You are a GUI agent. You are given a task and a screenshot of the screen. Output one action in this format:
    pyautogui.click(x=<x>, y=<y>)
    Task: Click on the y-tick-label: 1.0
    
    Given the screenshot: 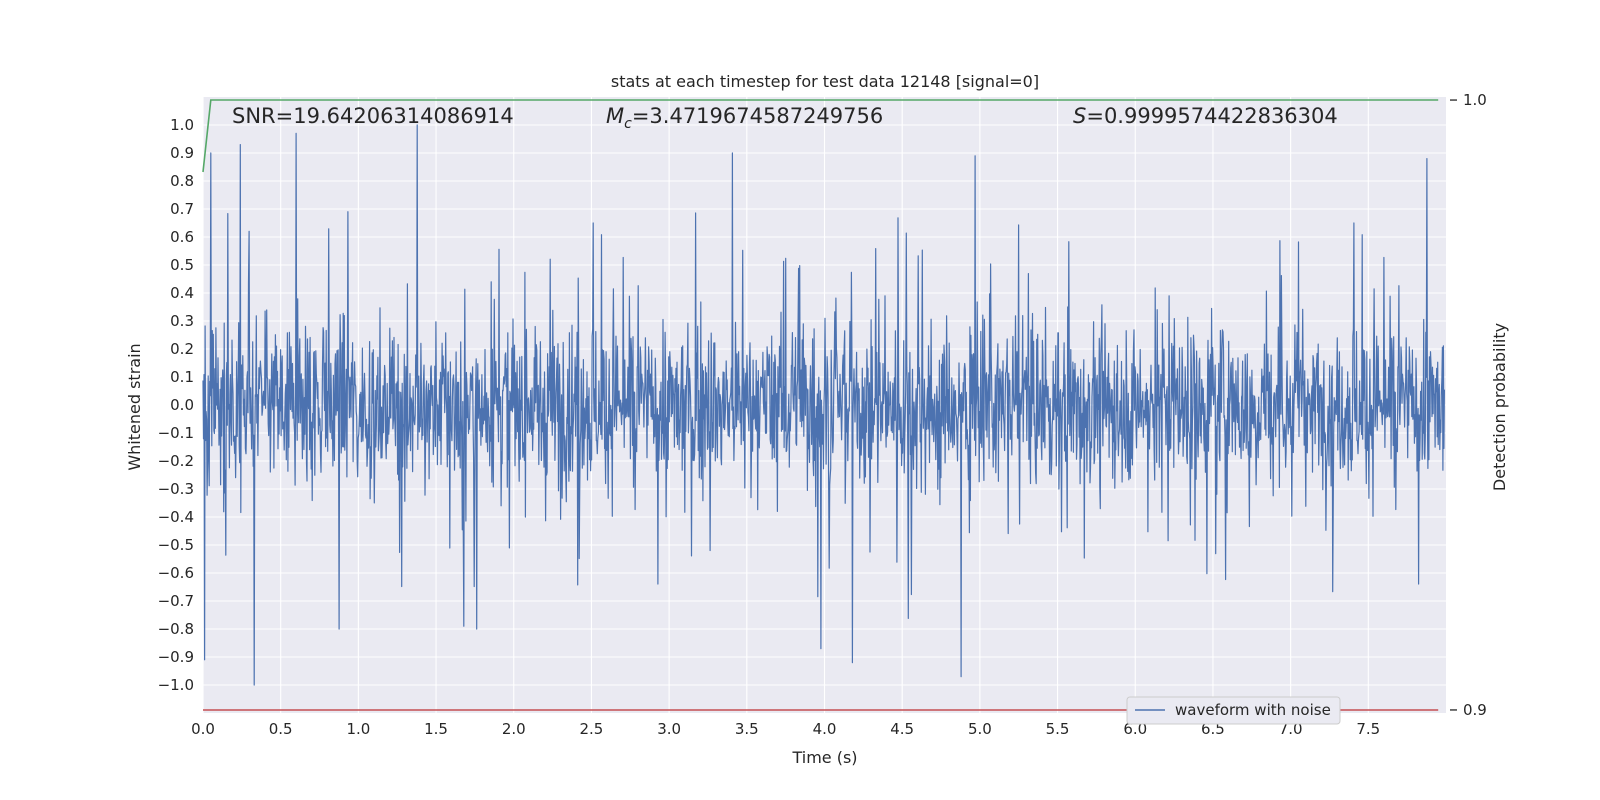 What is the action you would take?
    pyautogui.click(x=182, y=125)
    